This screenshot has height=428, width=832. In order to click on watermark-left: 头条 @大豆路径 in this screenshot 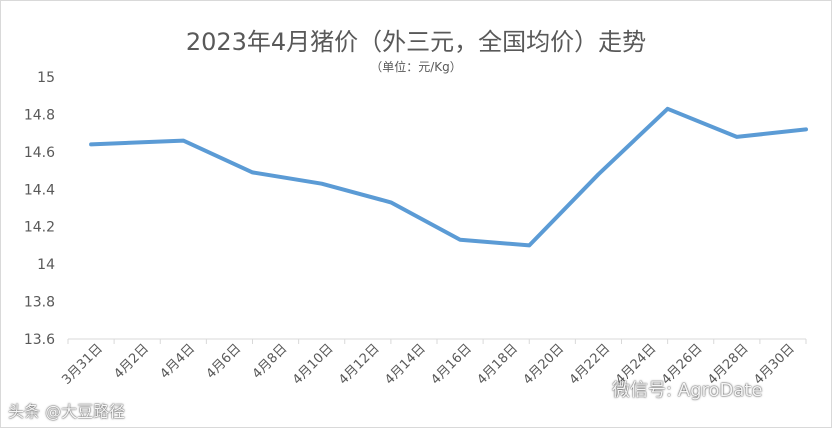, I will do `click(67, 411)`.